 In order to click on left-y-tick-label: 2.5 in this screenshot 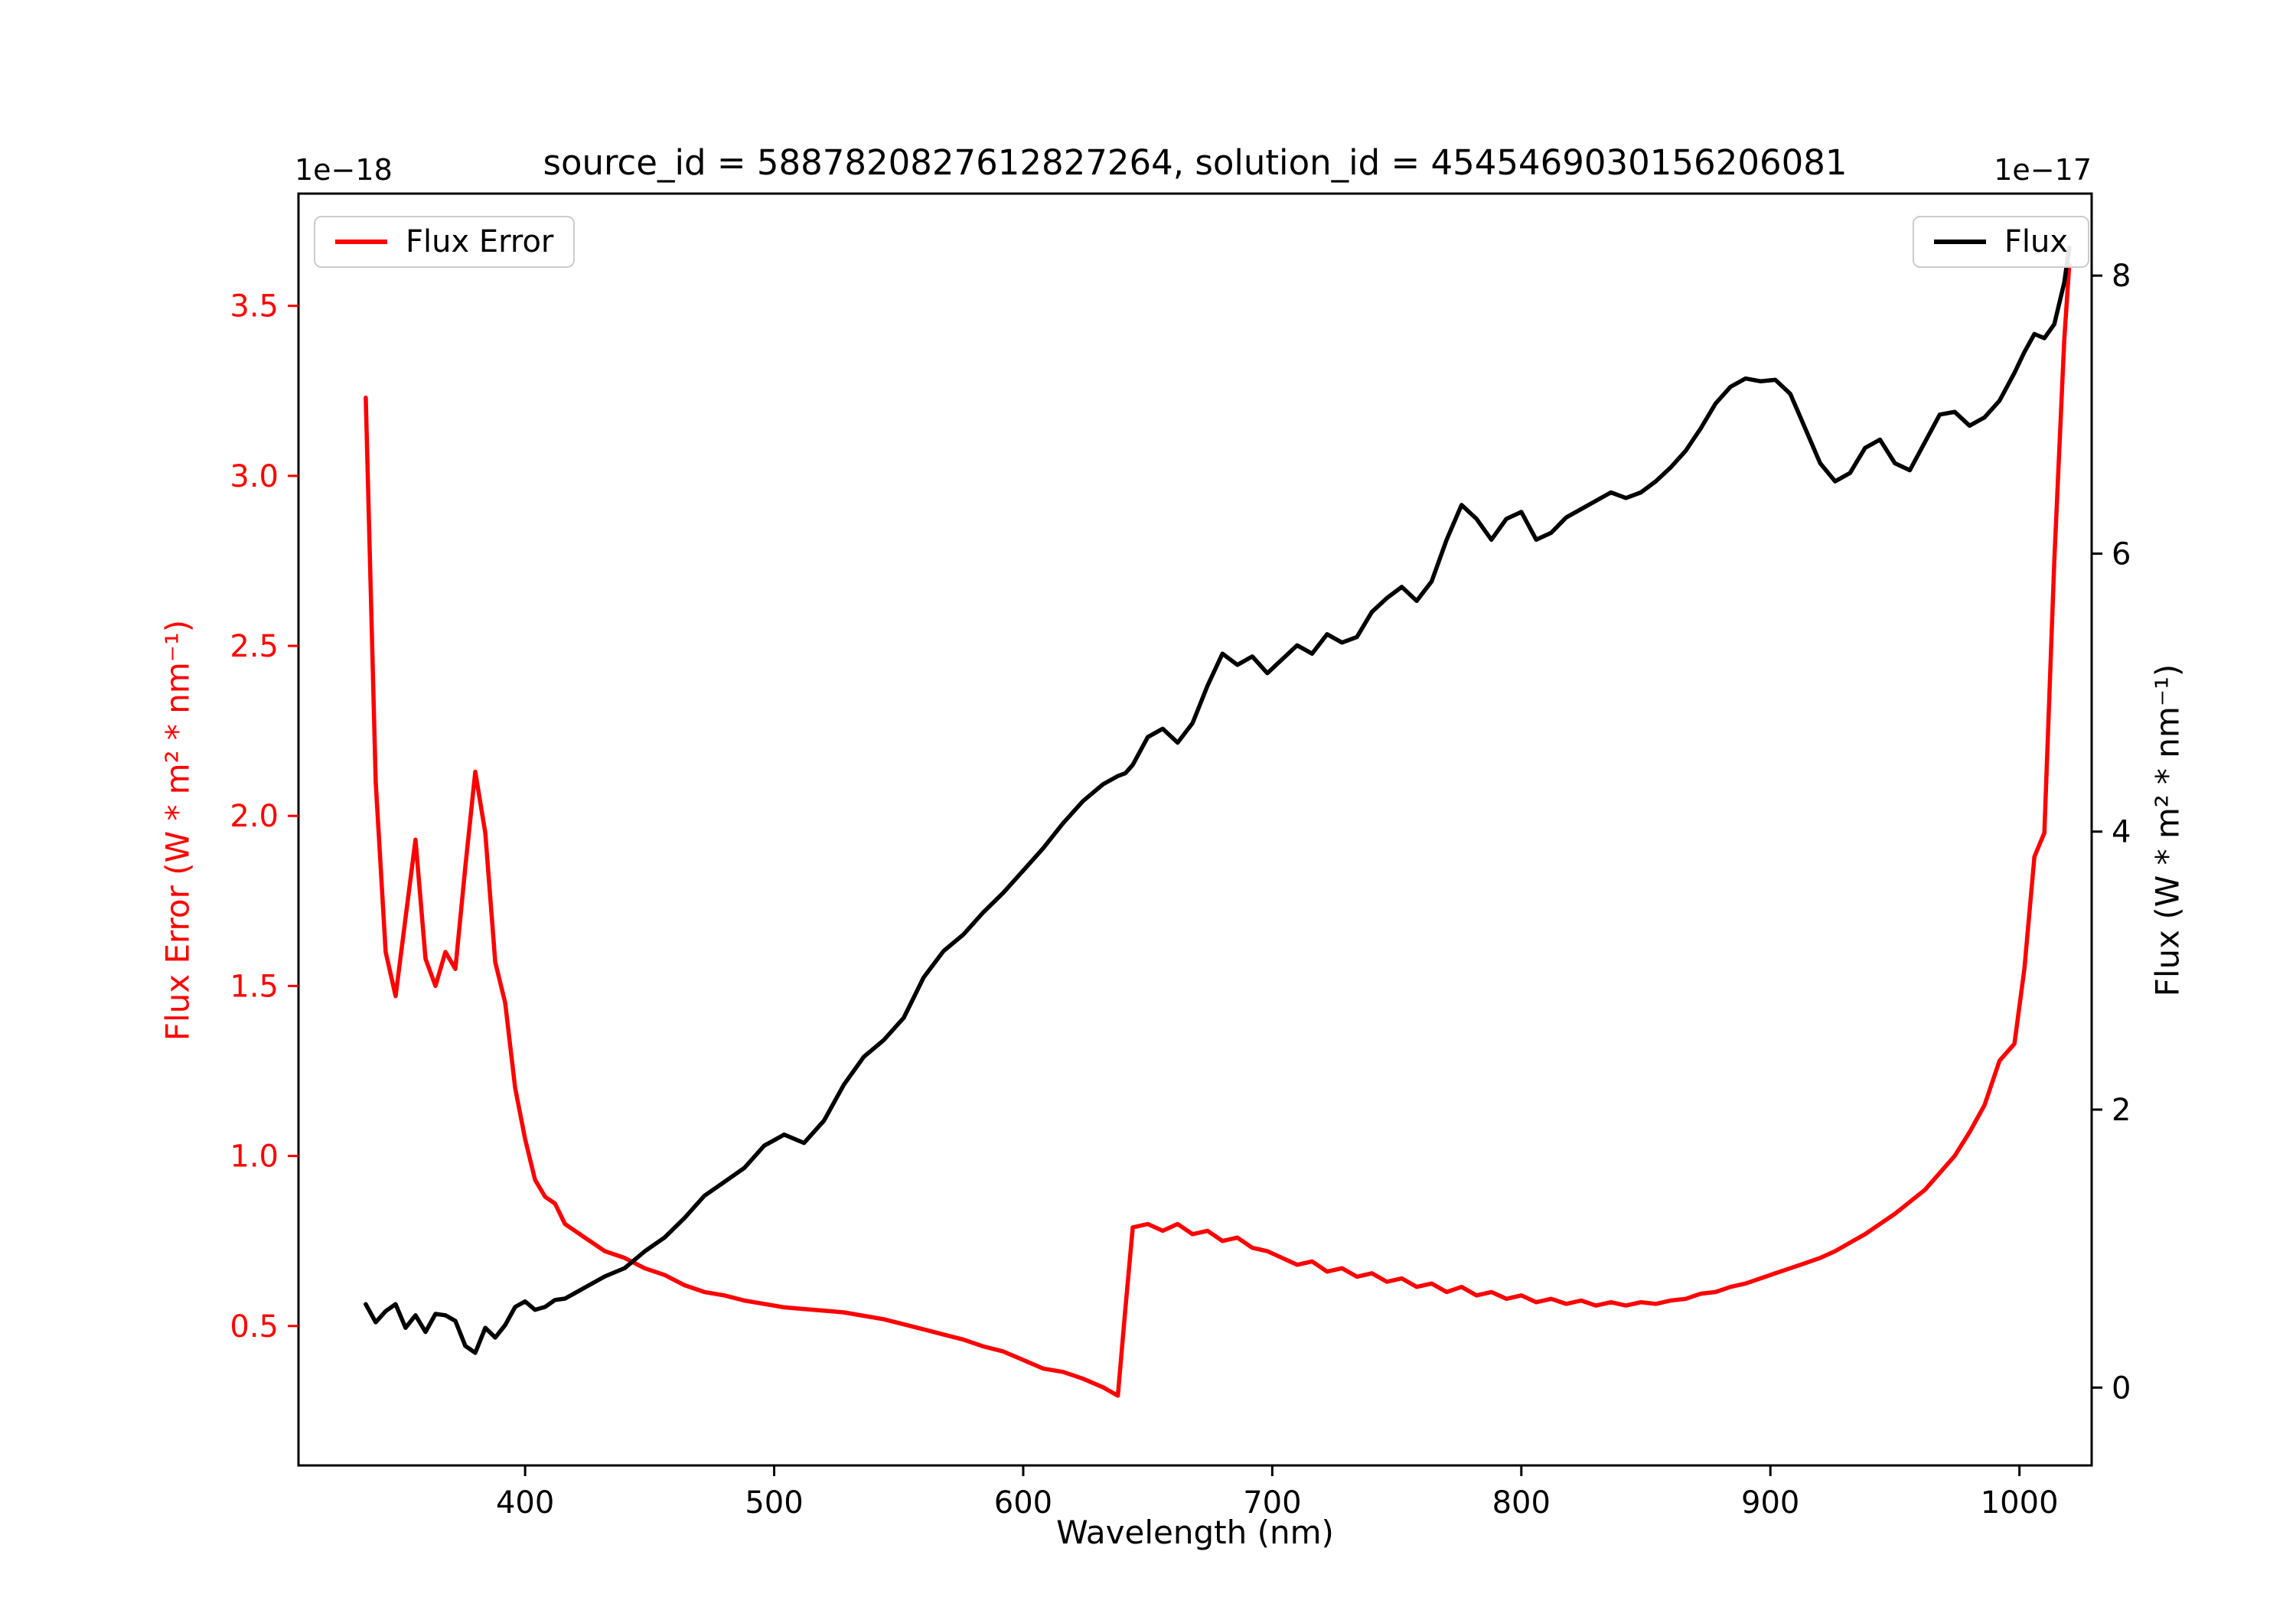, I will do `click(254, 646)`.